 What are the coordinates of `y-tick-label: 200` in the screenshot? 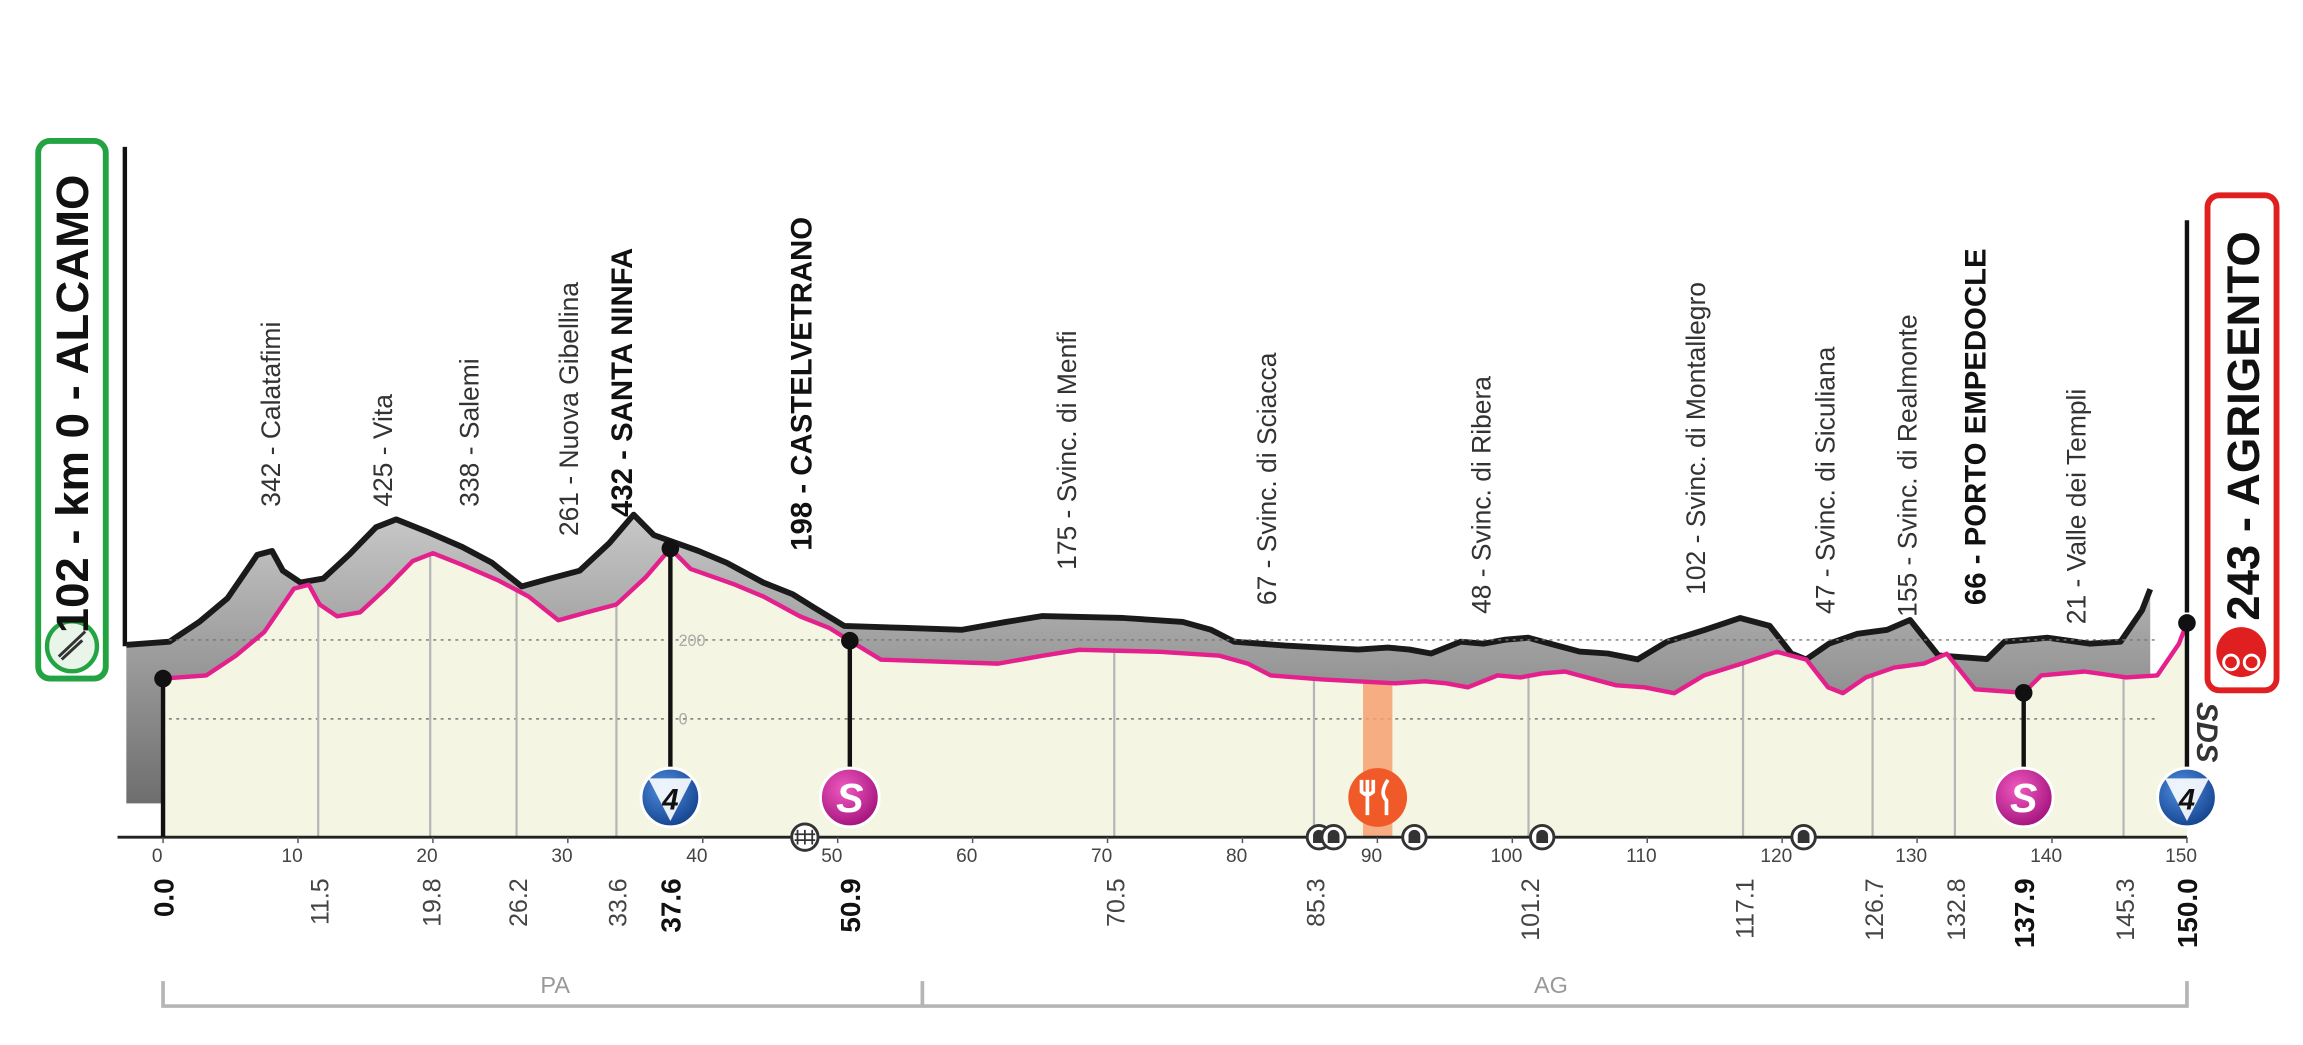 It's located at (692, 641).